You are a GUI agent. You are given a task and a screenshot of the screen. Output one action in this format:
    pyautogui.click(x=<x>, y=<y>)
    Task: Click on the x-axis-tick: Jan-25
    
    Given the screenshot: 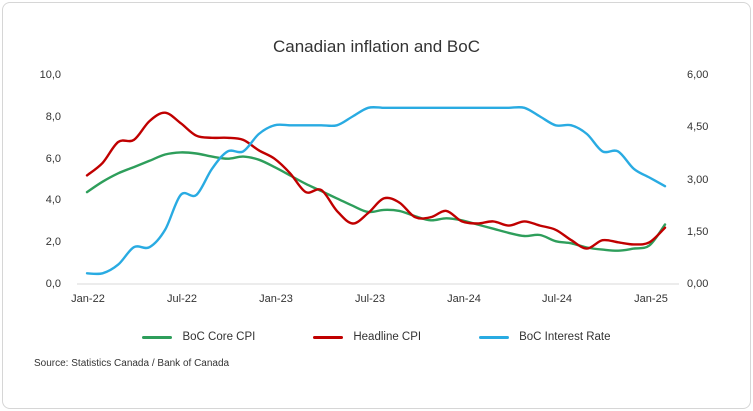 What is the action you would take?
    pyautogui.click(x=651, y=299)
    